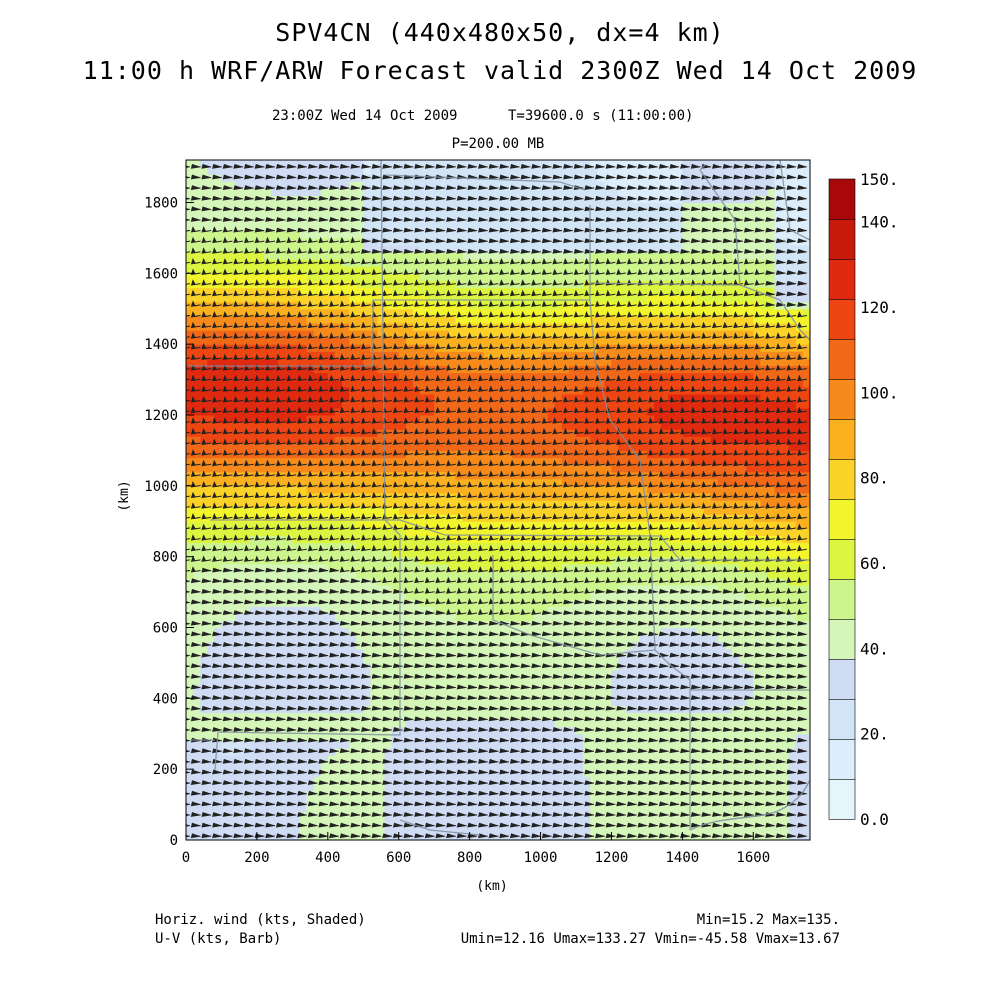 This screenshot has width=1000, height=1000. What do you see at coordinates (218, 939) in the screenshot?
I see `field-label-barb: U-V (kts, Barb)` at bounding box center [218, 939].